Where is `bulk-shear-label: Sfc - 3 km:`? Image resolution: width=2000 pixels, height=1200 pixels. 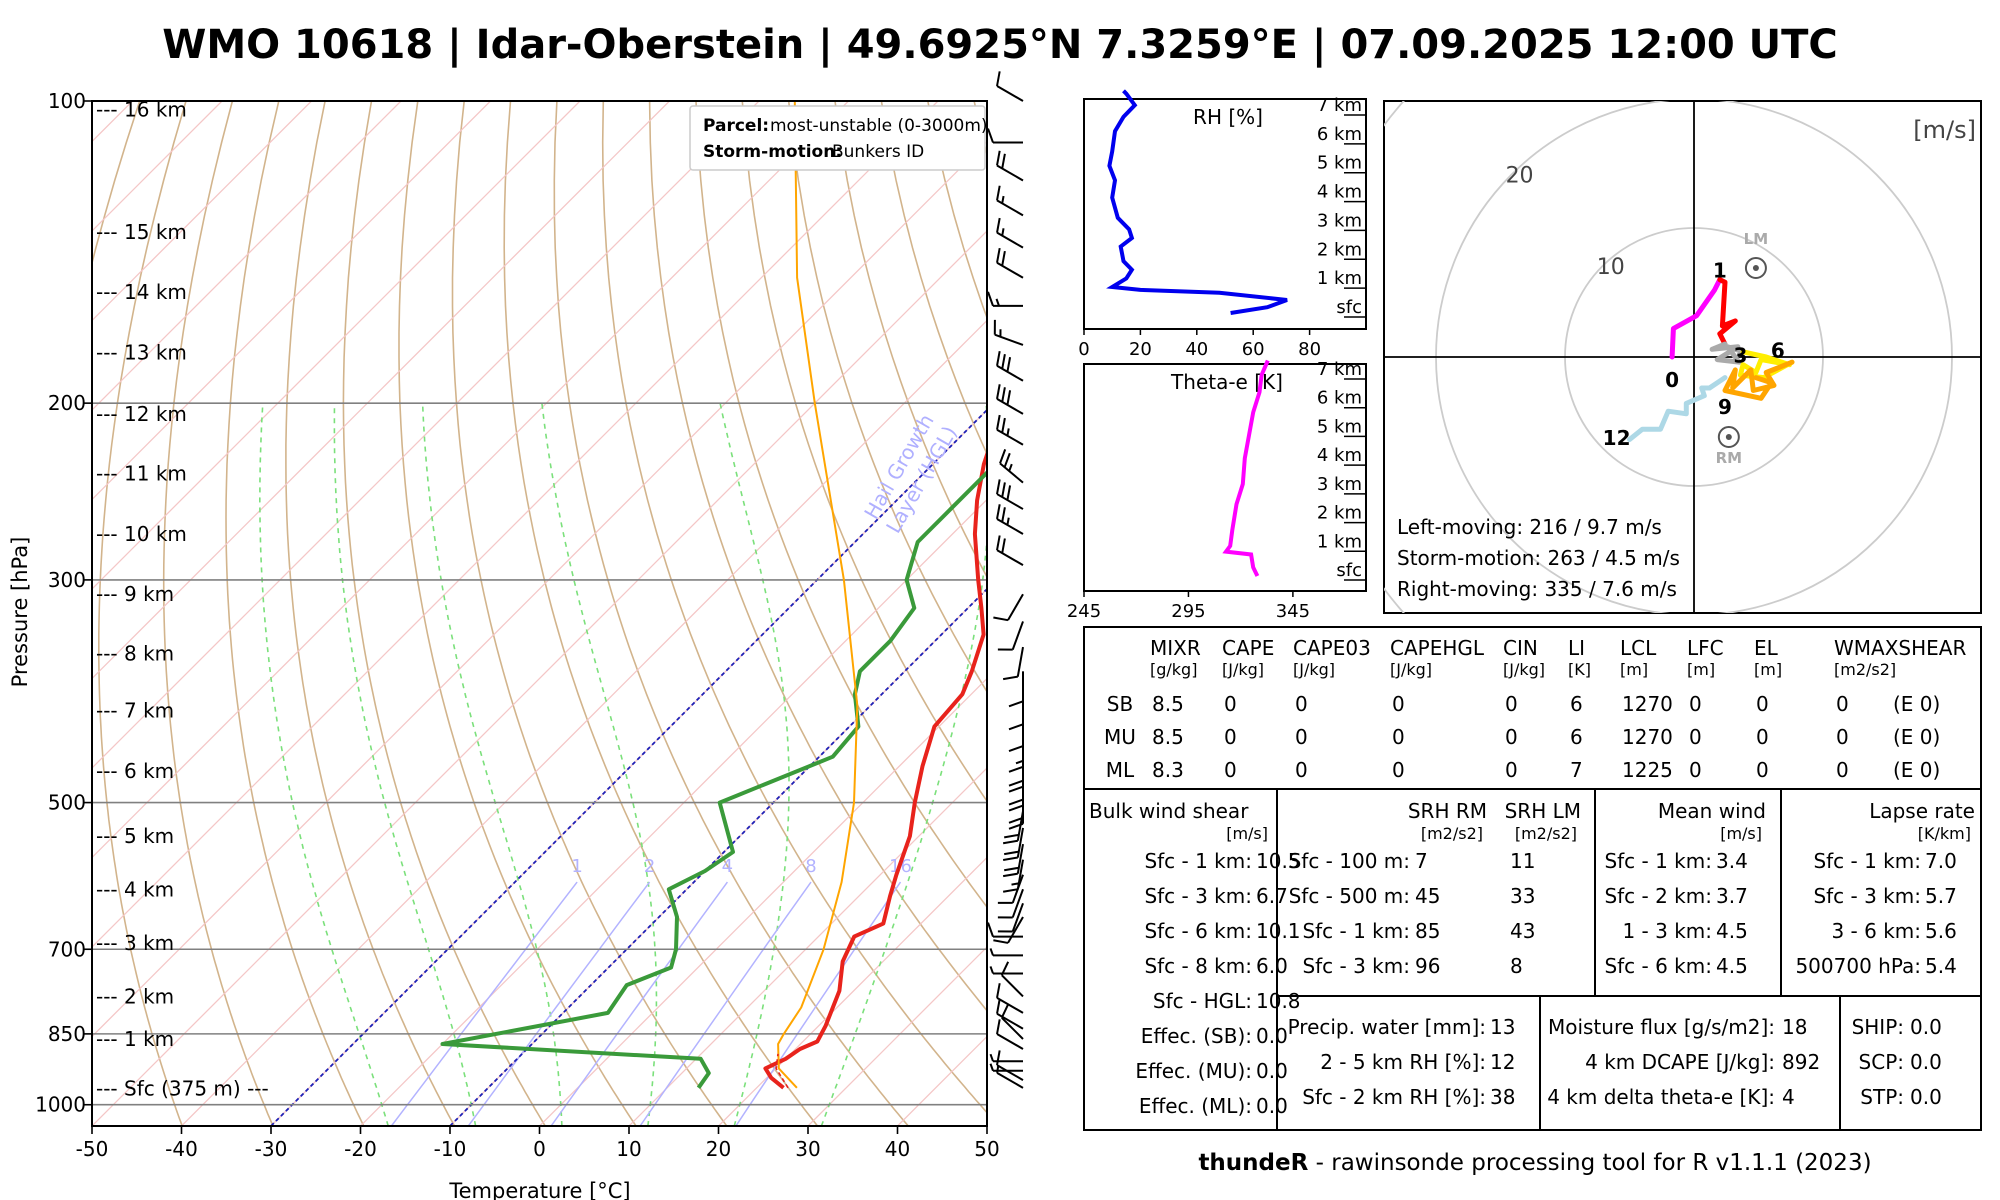 bulk-shear-label: Sfc - 3 km: is located at coordinates (1198, 896).